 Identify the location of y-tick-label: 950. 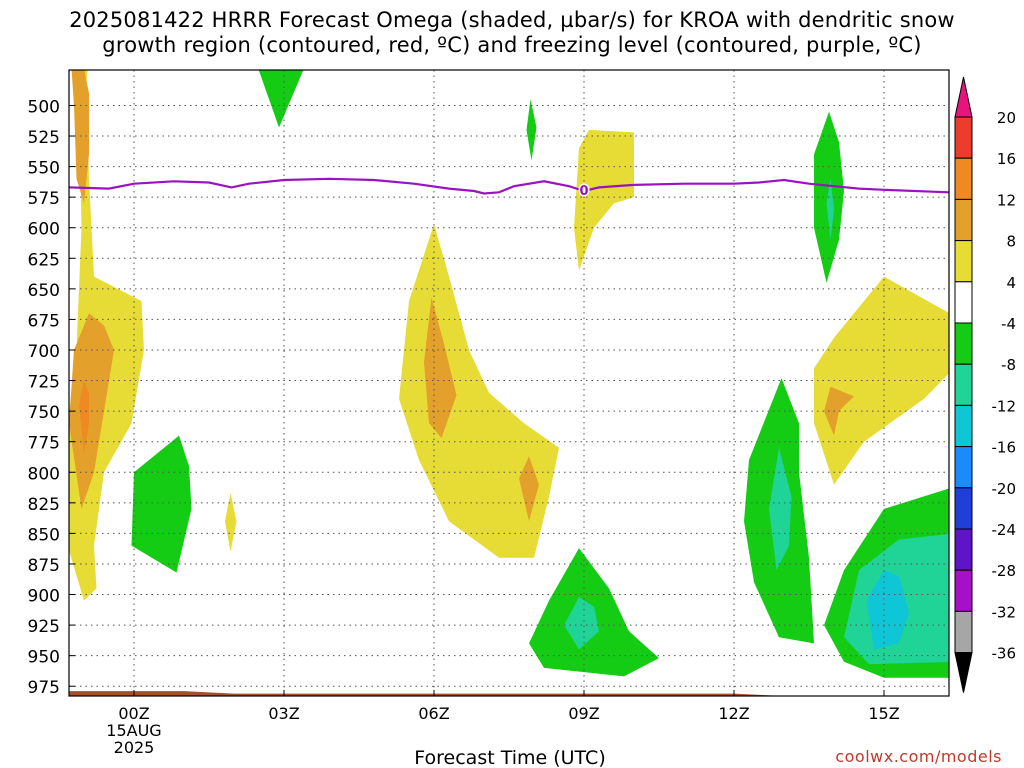
(44, 658).